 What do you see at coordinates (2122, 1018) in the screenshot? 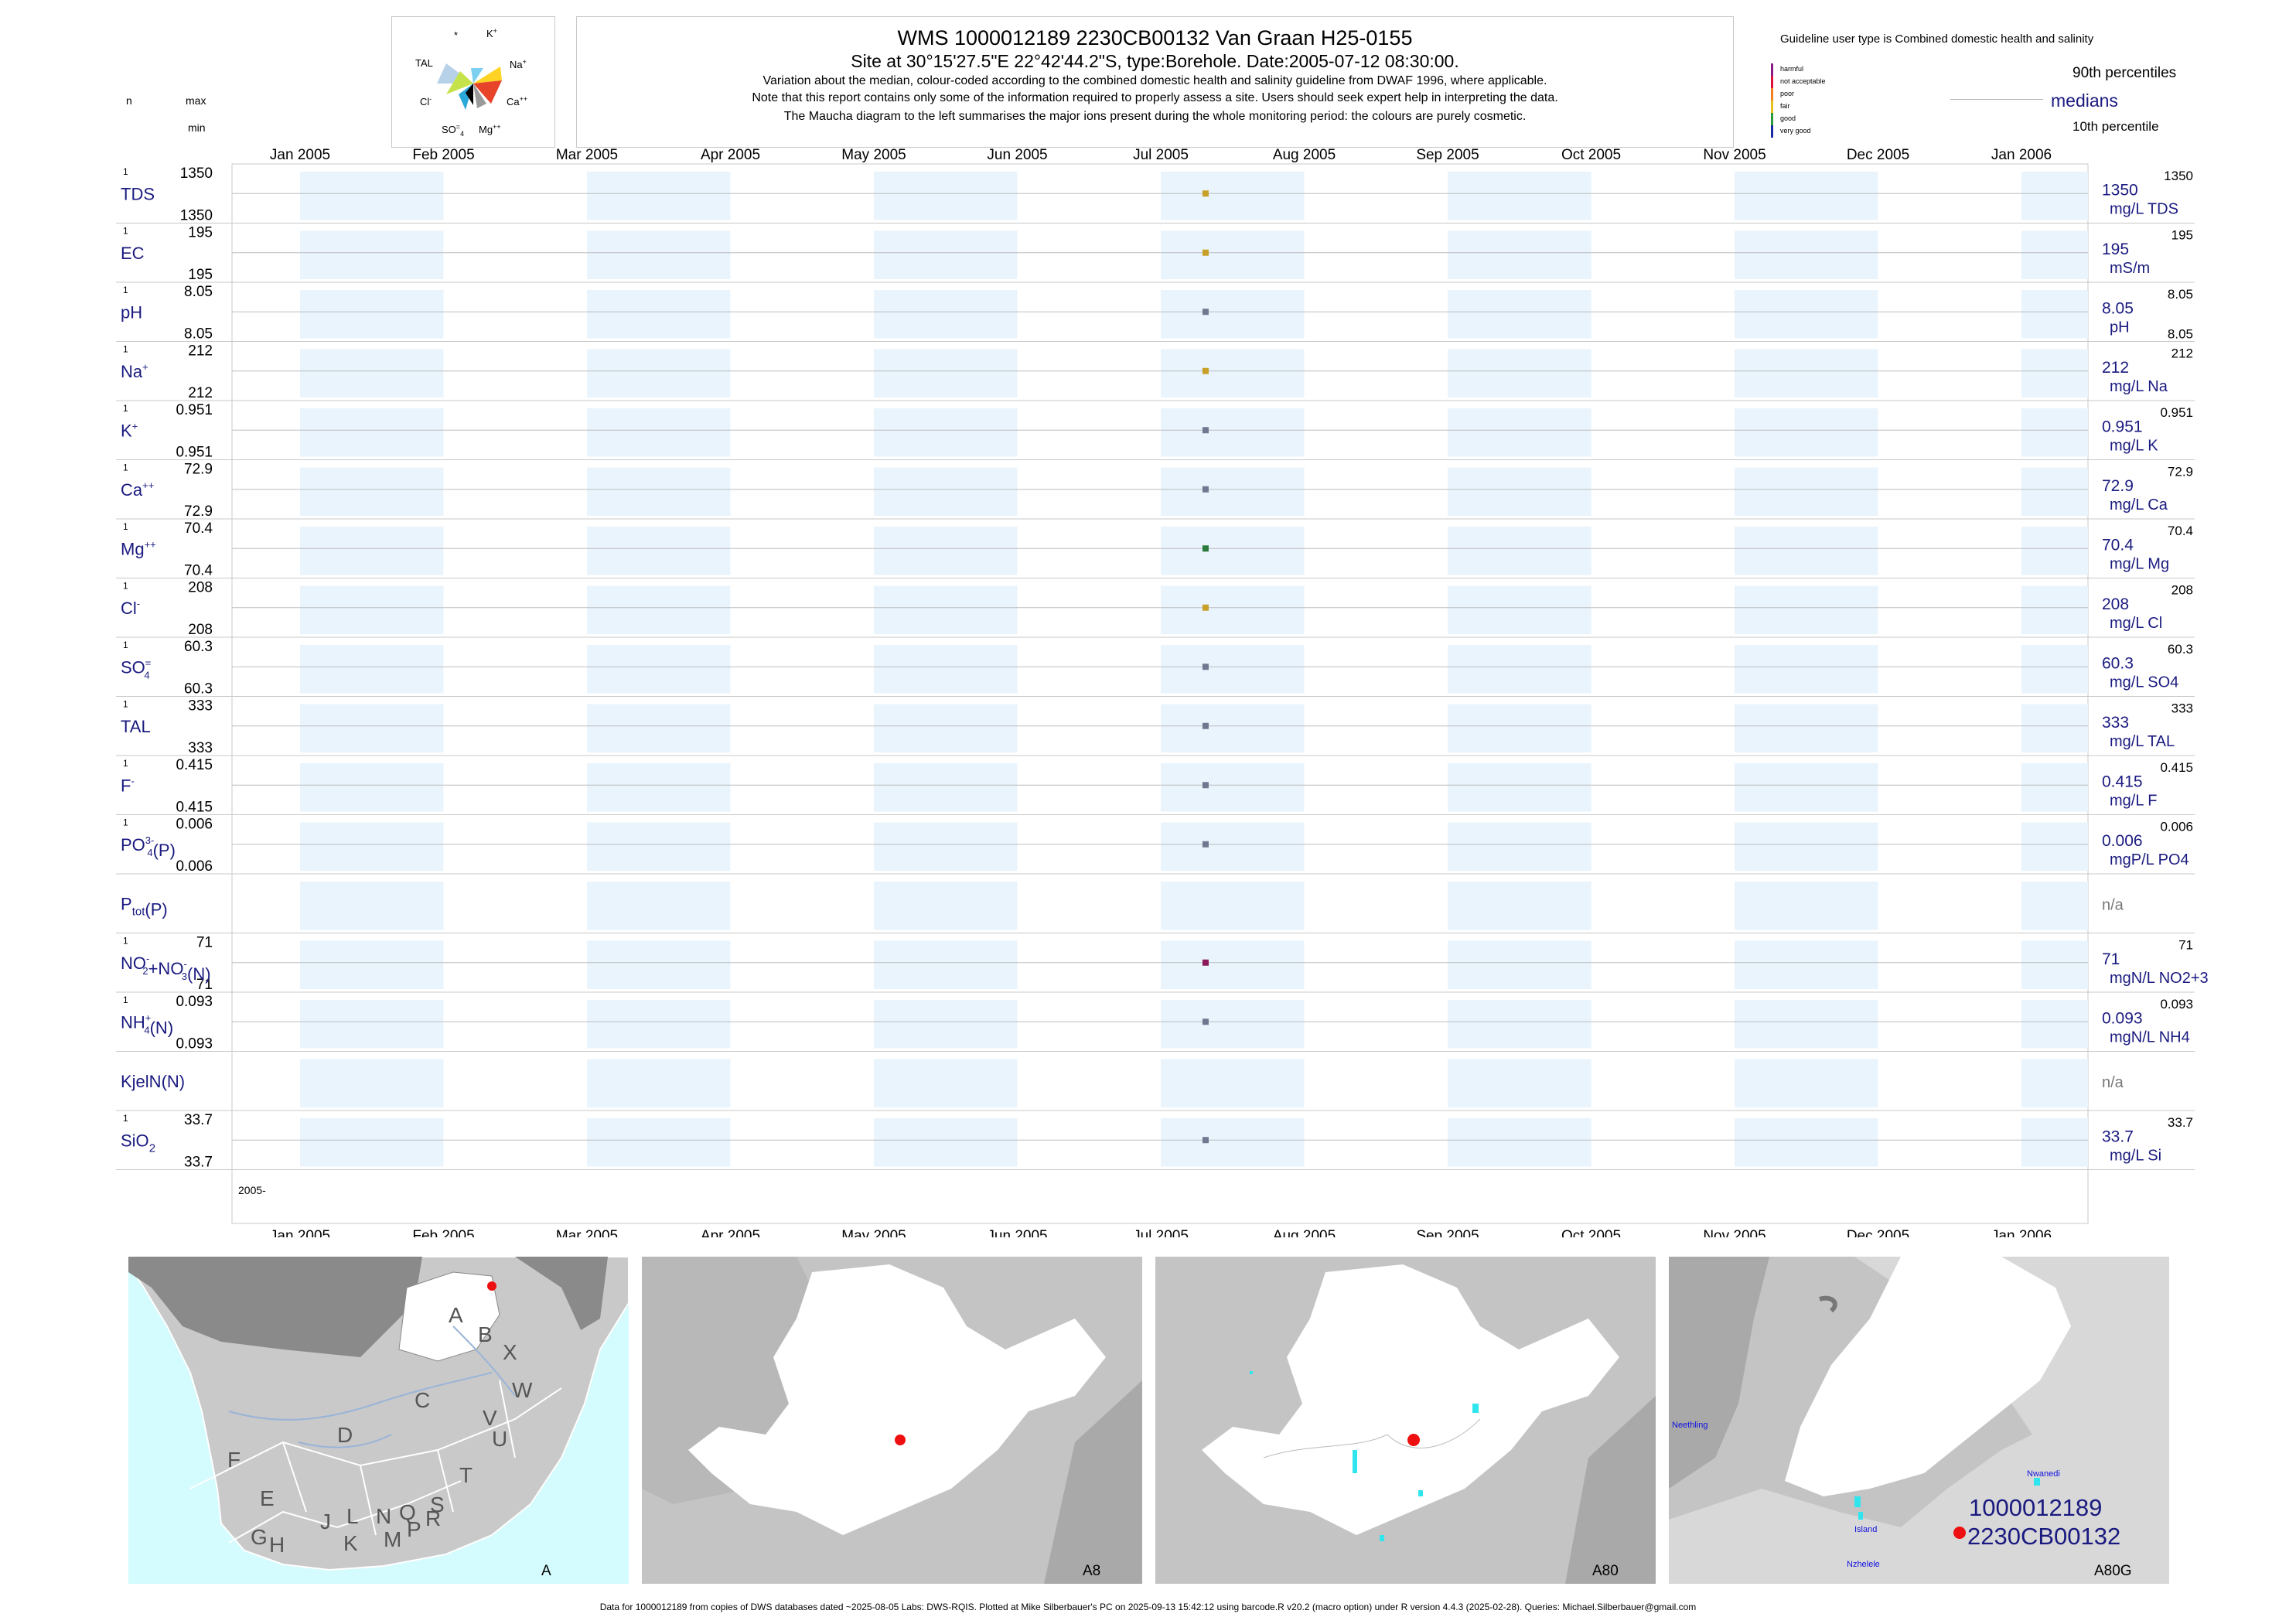
I see `median-value-14: 0.093` at bounding box center [2122, 1018].